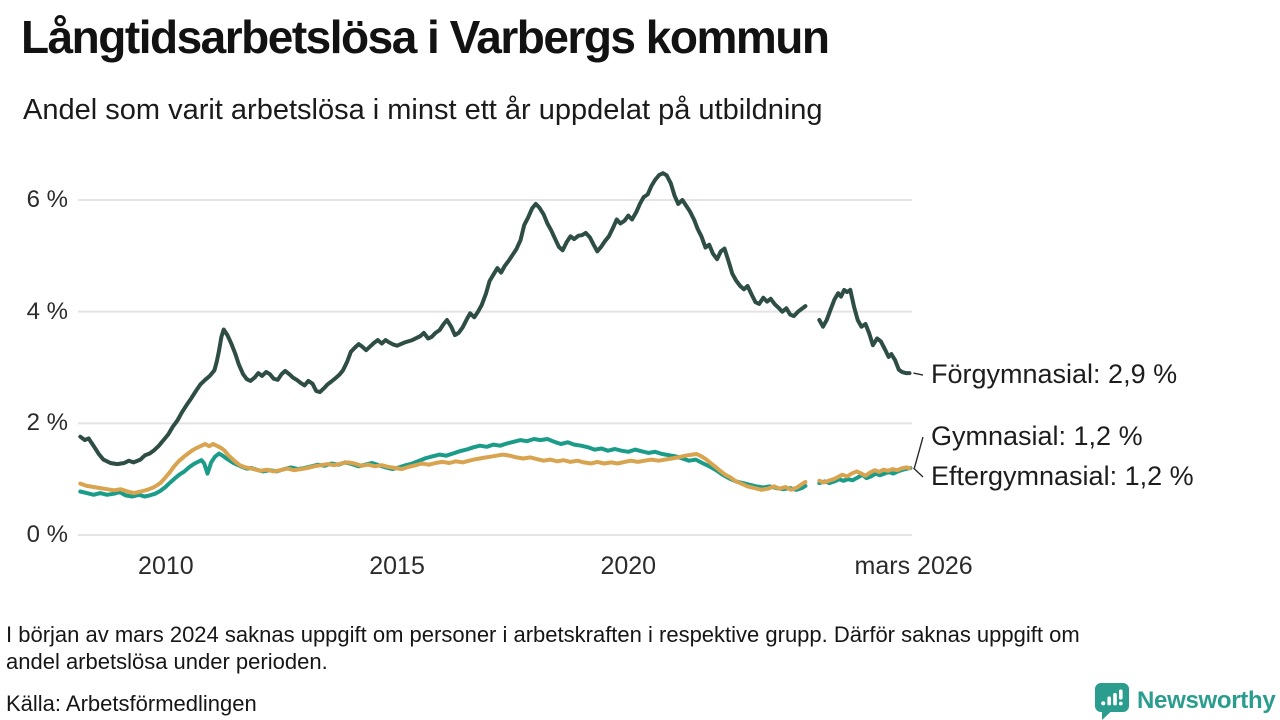 The width and height of the screenshot is (1280, 720). Describe the element at coordinates (1054, 374) in the screenshot. I see `series-label-forgymnasial: Förgymnasial: 2,9 %` at that location.